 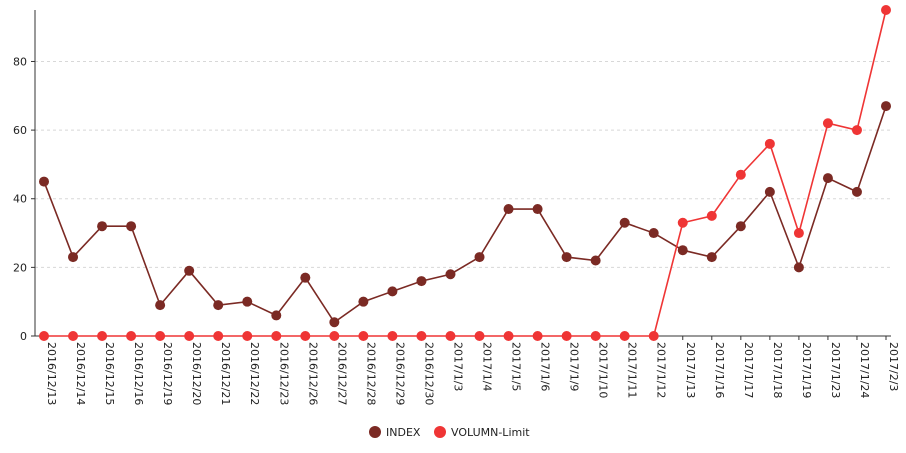 I want to click on x-tick-label: 2016/12/15, so click(x=109, y=373).